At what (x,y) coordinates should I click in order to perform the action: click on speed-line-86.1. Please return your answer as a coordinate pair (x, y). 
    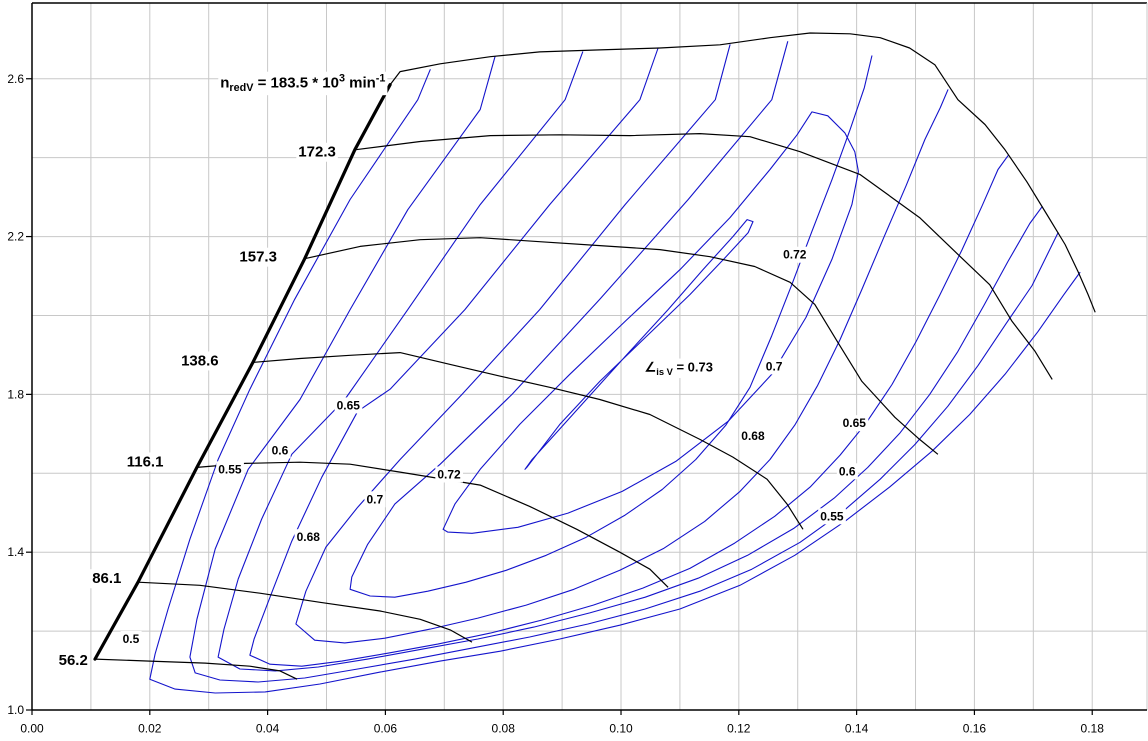
    Looking at the image, I should click on (305, 612).